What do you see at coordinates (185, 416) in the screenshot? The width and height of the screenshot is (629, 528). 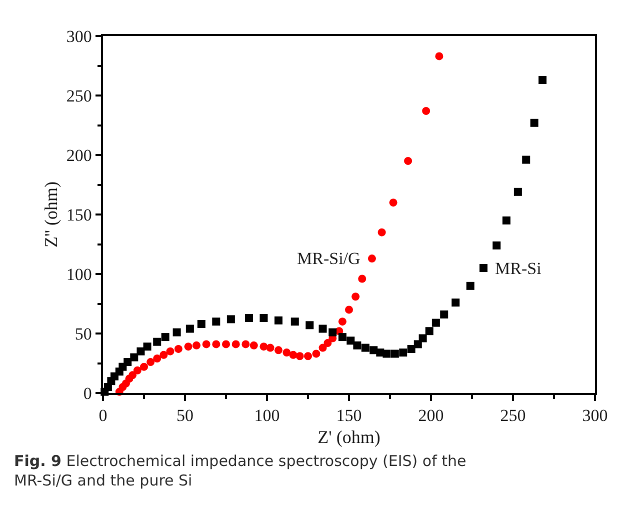 I see `x-tick-label: 50` at bounding box center [185, 416].